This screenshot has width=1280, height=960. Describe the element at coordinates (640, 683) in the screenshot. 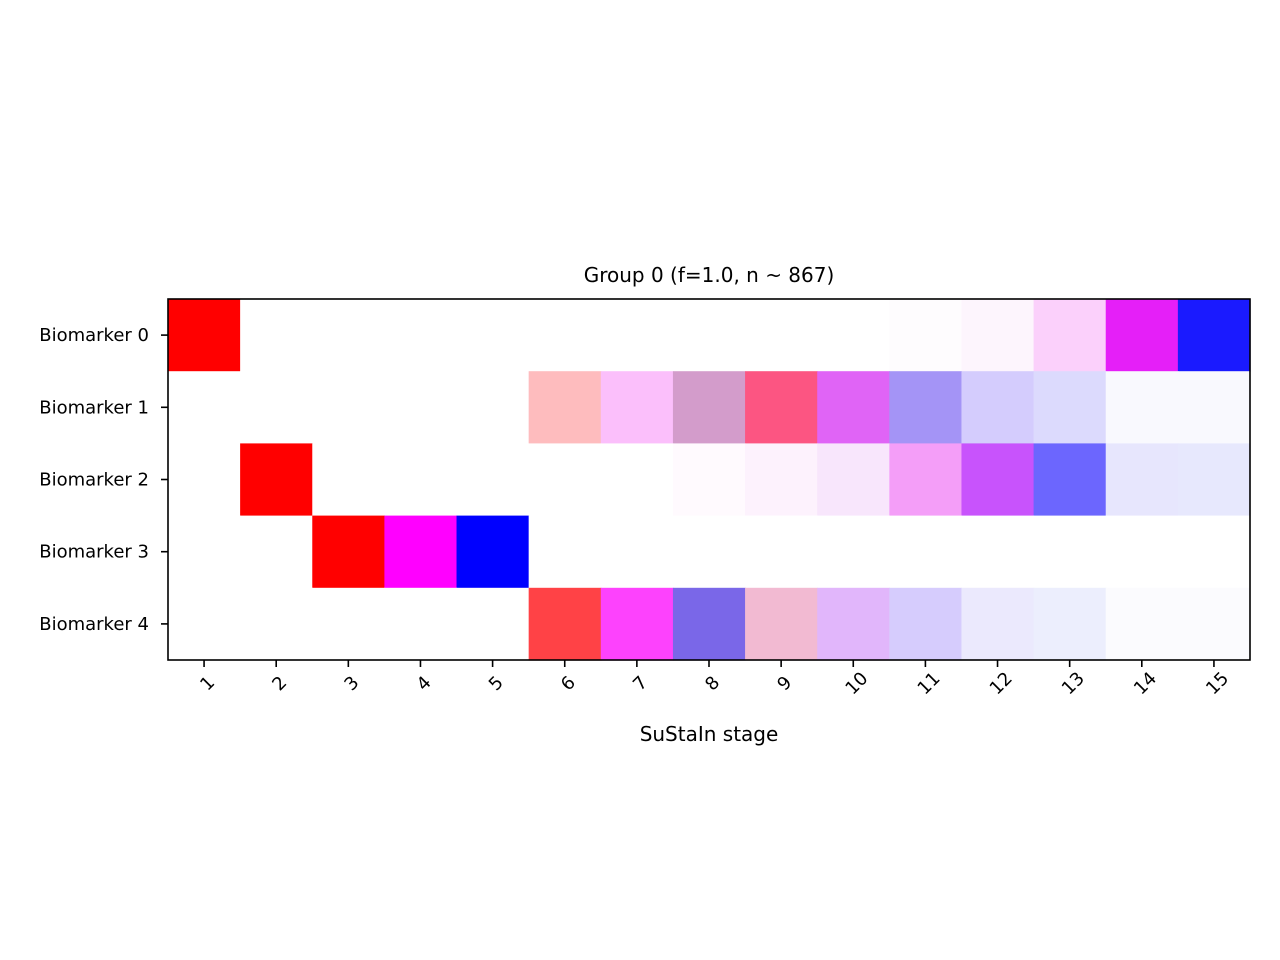

I see `x-tick-label: 7` at that location.